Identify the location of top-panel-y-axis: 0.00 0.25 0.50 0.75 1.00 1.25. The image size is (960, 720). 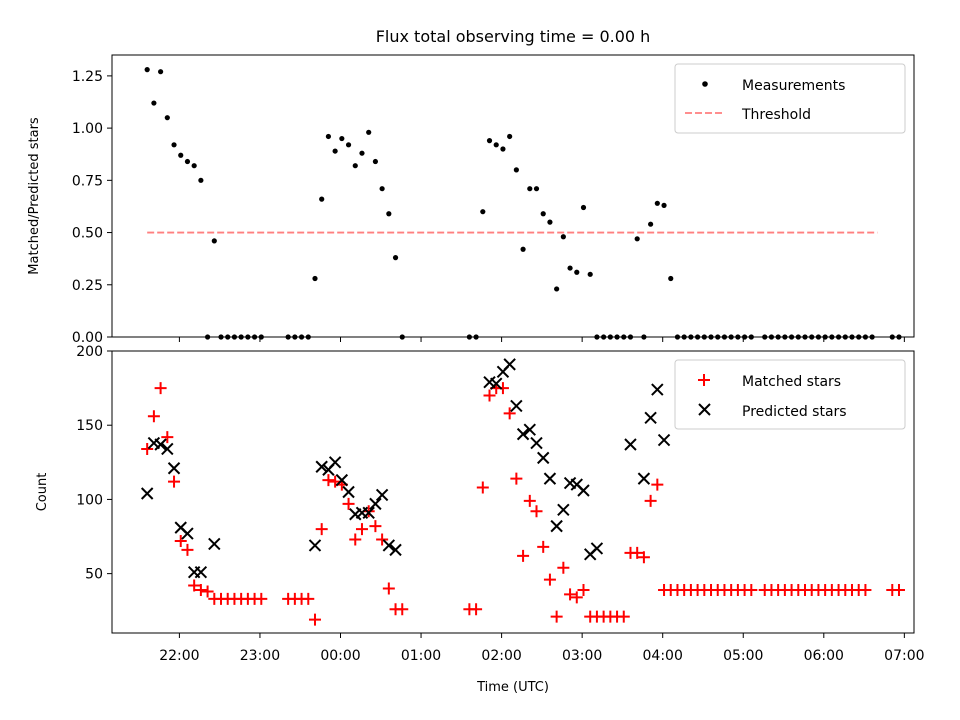
(92, 207).